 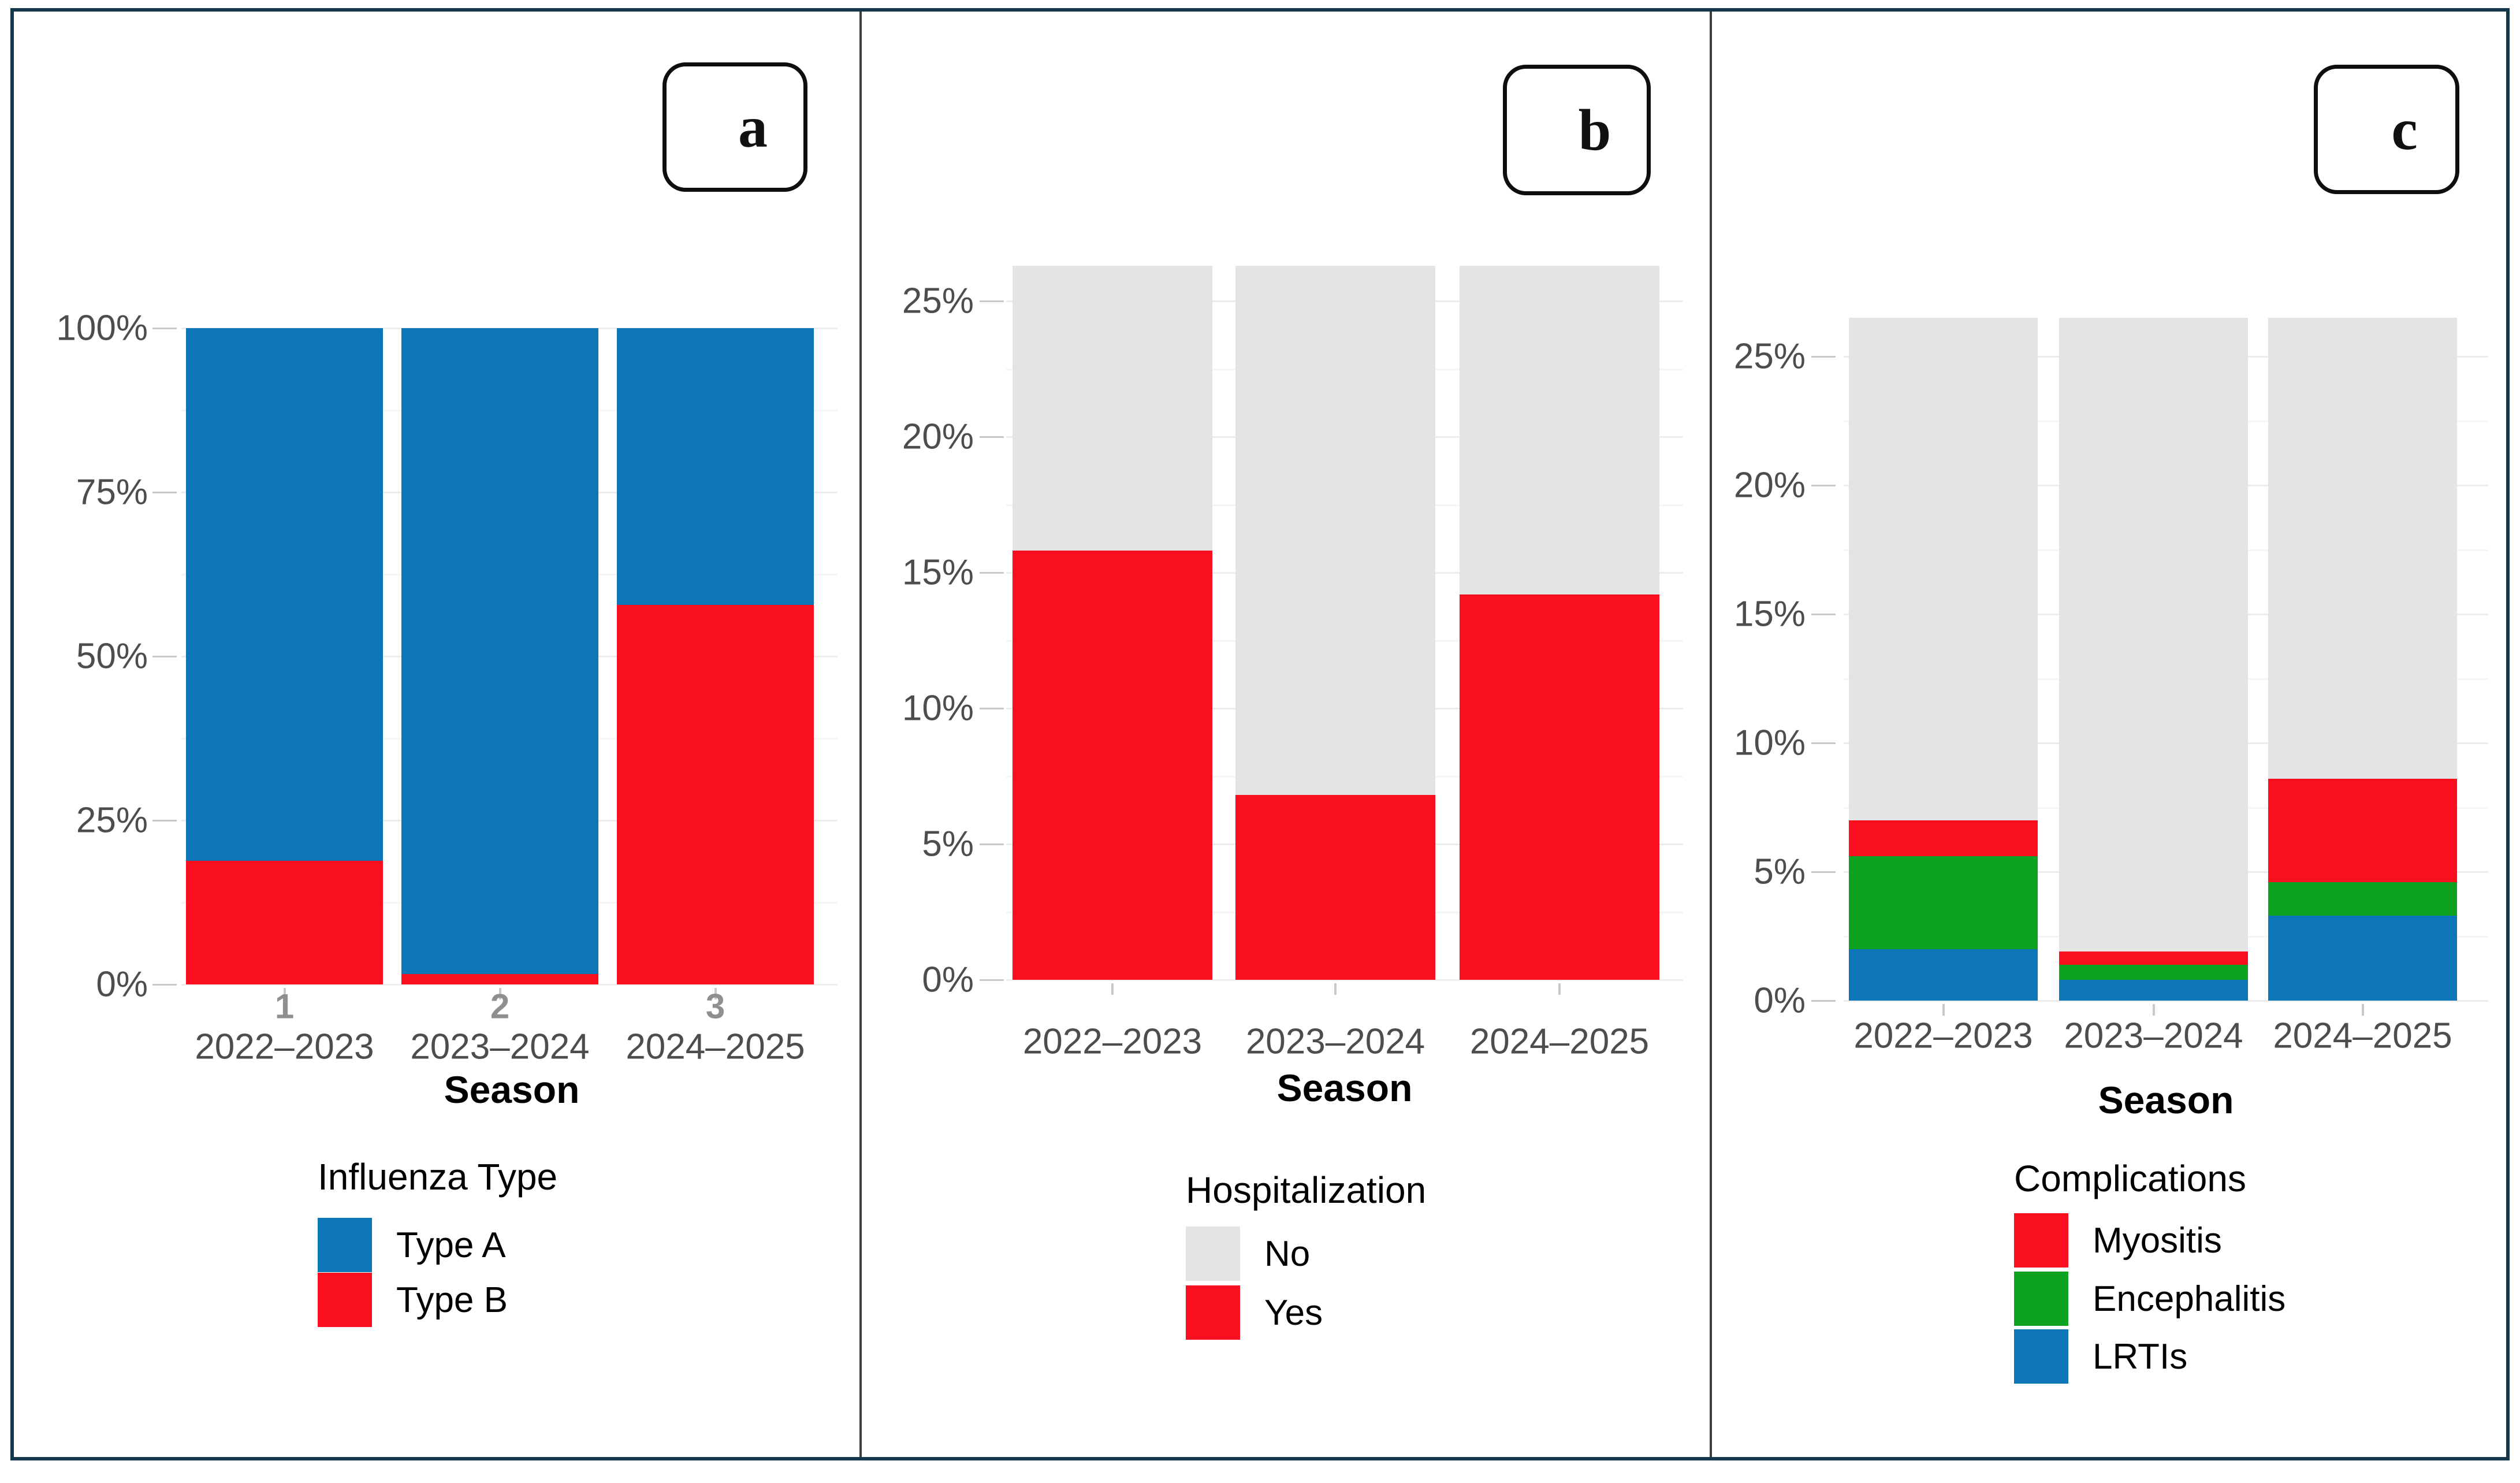 What do you see at coordinates (112, 656) in the screenshot?
I see `y-axis-label: 50%` at bounding box center [112, 656].